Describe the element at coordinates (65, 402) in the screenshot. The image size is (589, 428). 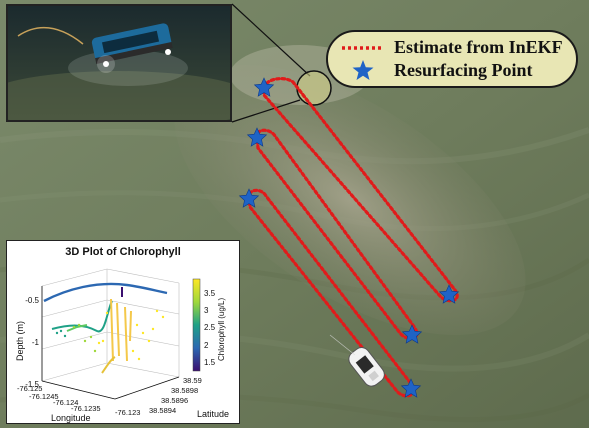
I see `x-tick-2: -76.124` at that location.